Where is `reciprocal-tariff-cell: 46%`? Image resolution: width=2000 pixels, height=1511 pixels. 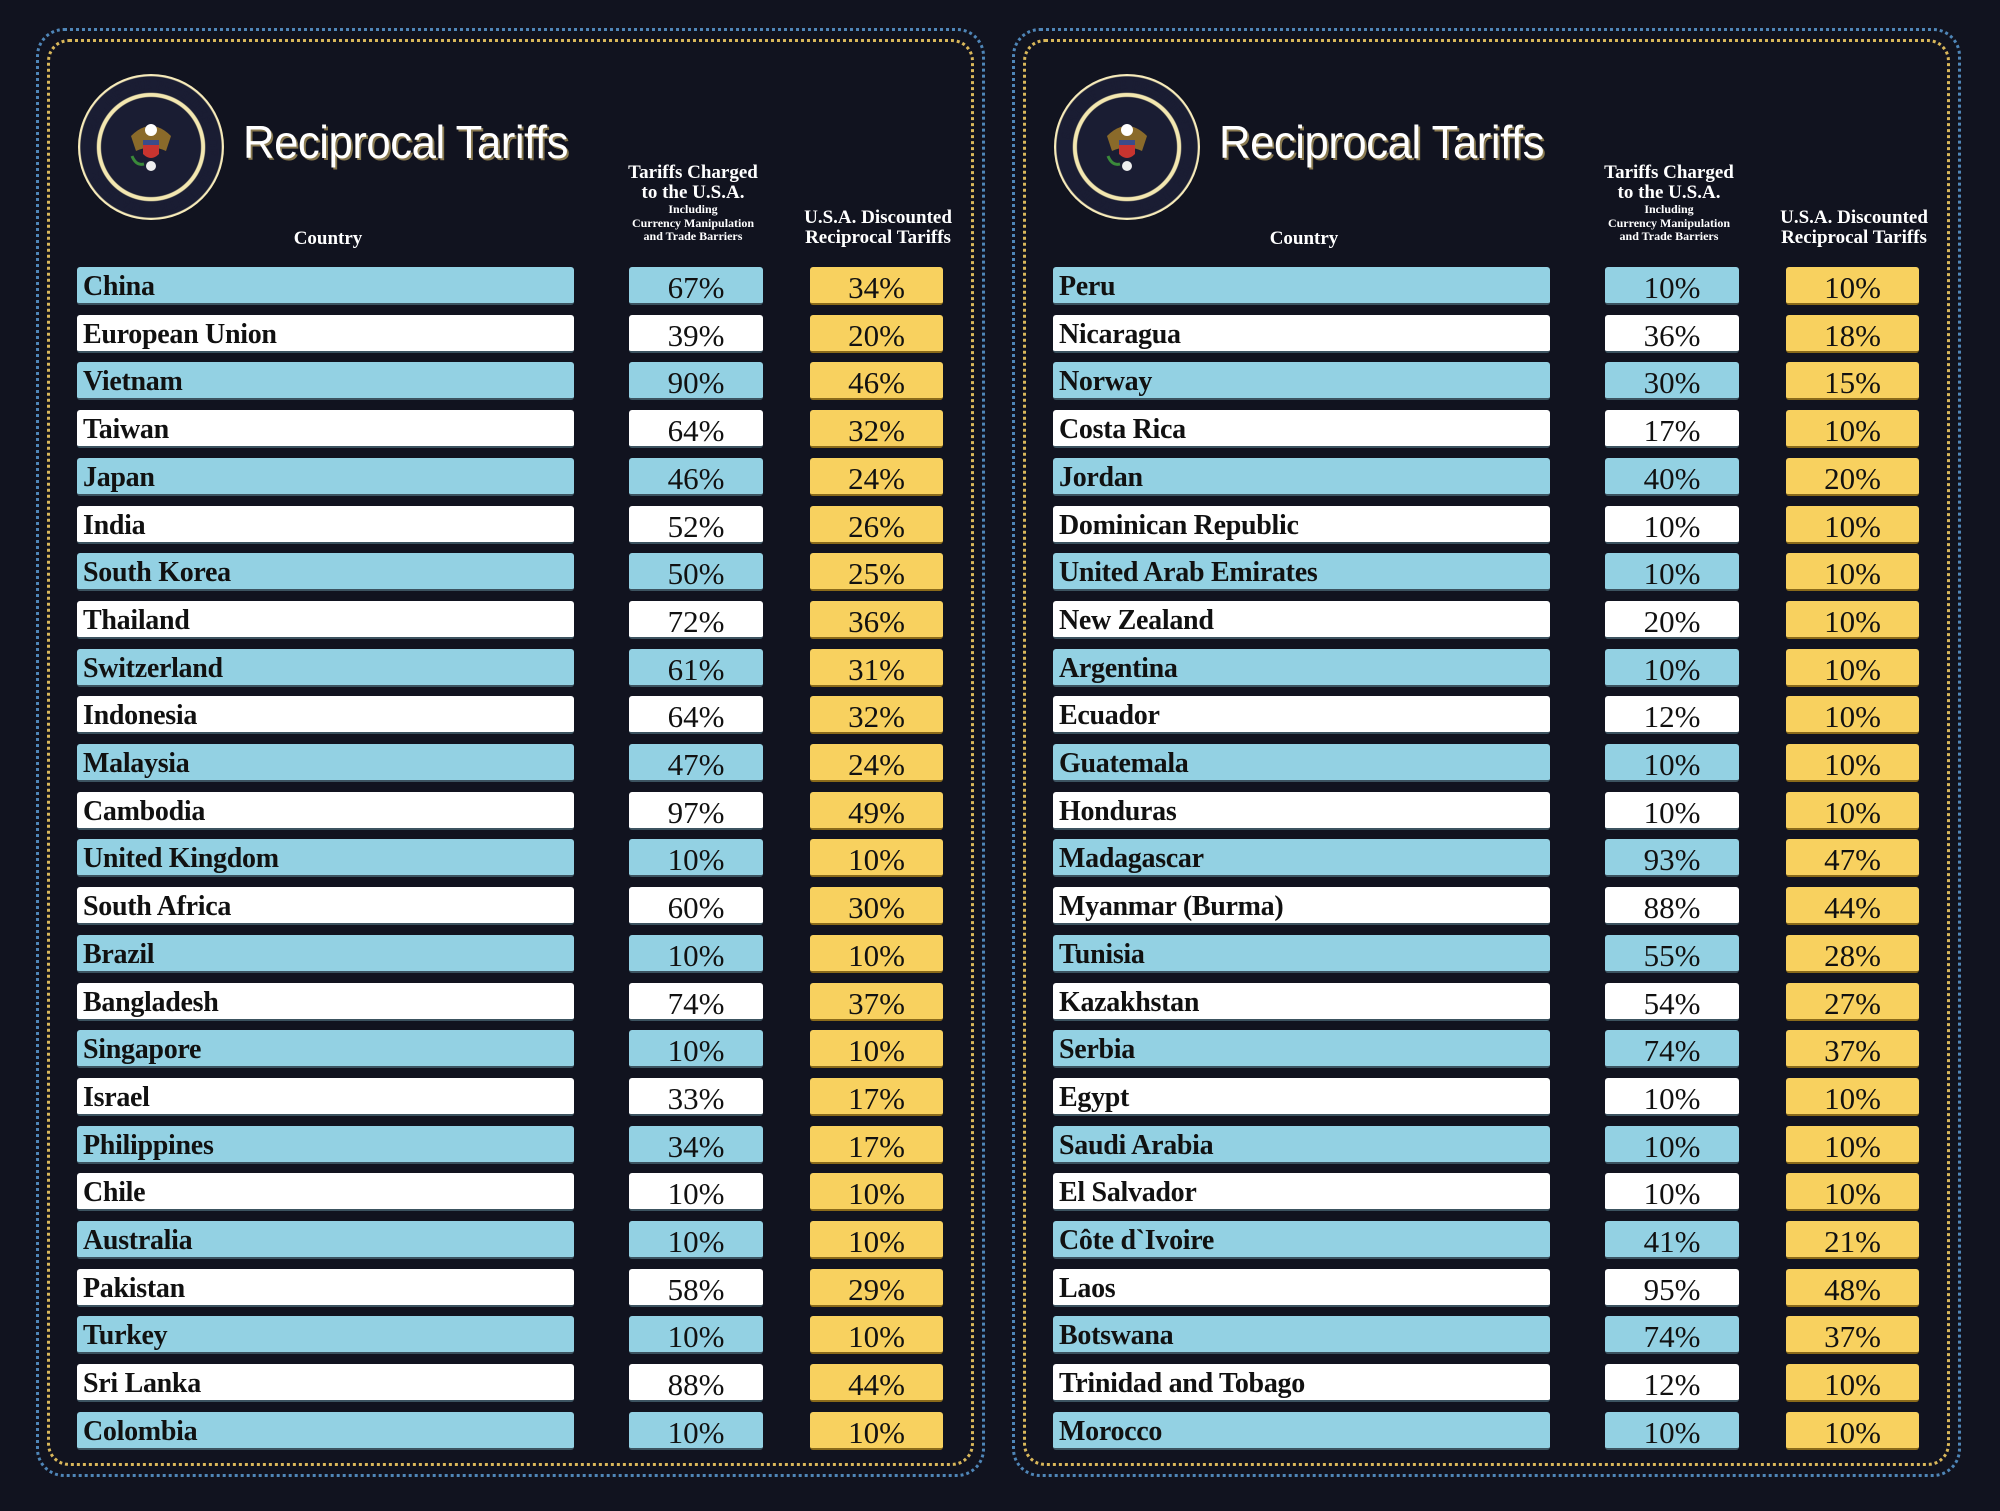 reciprocal-tariff-cell: 46% is located at coordinates (876, 381).